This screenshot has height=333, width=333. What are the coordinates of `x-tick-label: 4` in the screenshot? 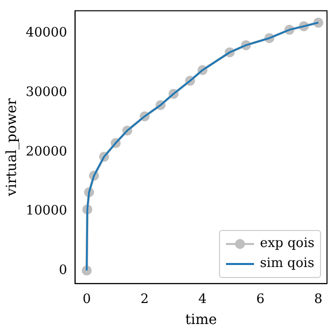 It's located at (202, 299).